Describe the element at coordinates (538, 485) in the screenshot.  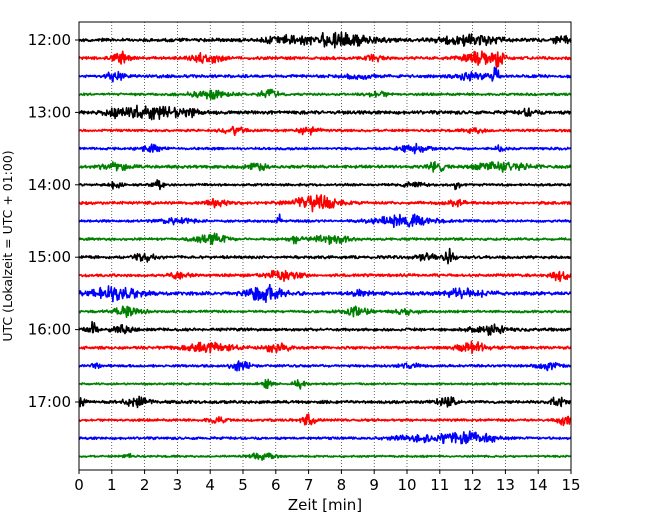
I see `x-tick-label: 14` at that location.